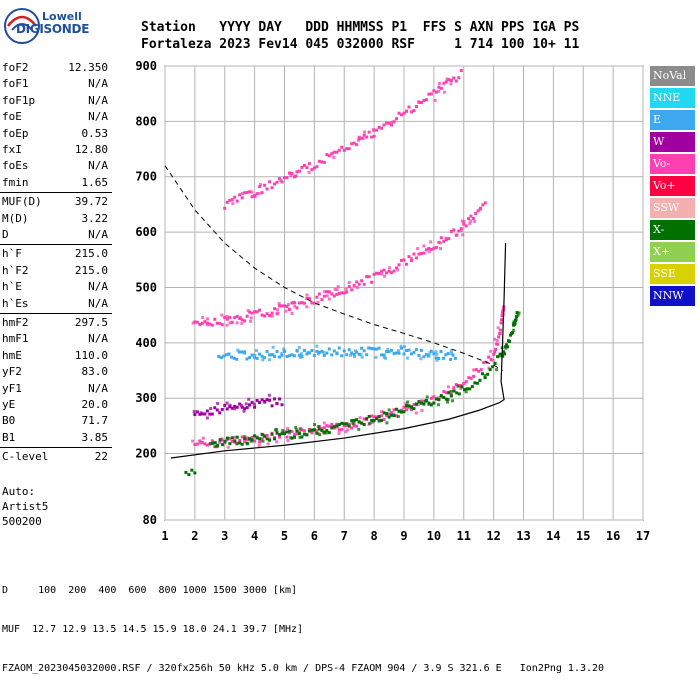 This screenshot has width=700, height=688. Describe the element at coordinates (56, 448) in the screenshot. I see `panel-separator` at that location.